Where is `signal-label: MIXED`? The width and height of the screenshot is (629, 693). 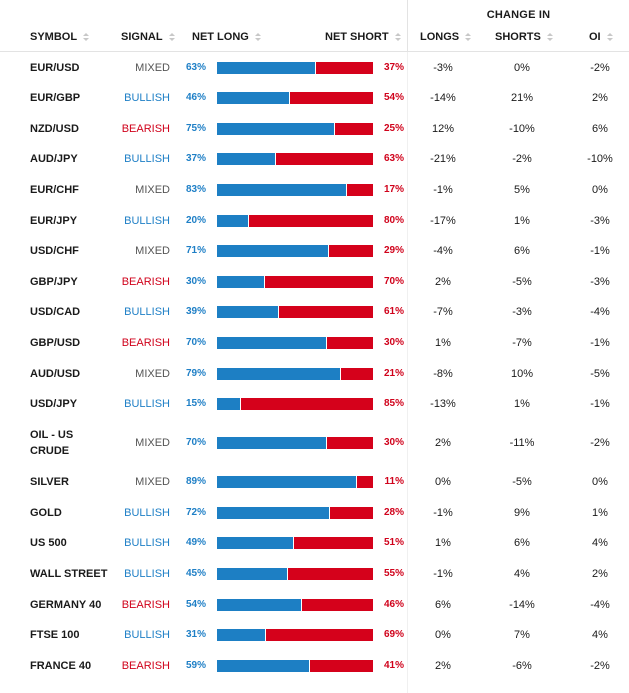 signal-label: MIXED is located at coordinates (152, 374).